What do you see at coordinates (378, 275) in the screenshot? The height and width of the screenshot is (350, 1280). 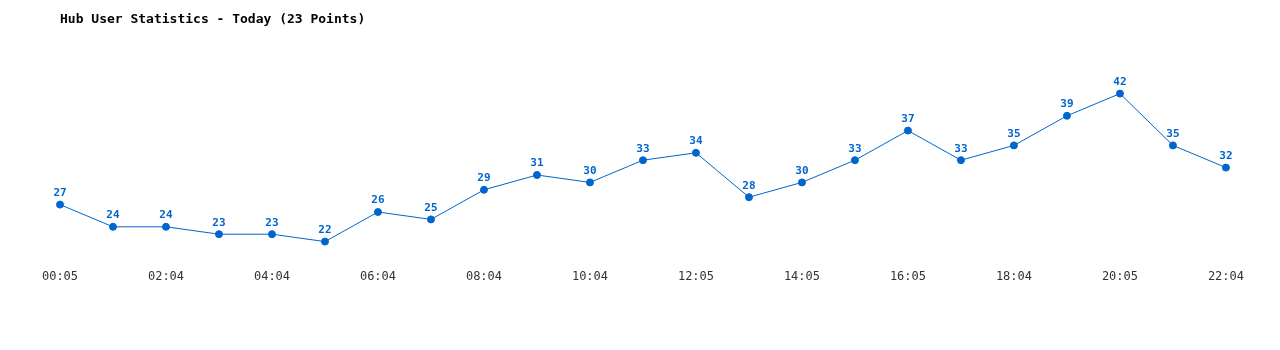 I see `x-tick-label: 06:04` at bounding box center [378, 275].